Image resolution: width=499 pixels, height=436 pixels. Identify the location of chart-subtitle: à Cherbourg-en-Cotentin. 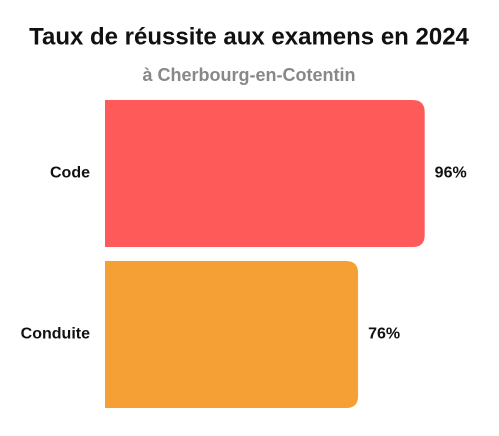
(249, 75).